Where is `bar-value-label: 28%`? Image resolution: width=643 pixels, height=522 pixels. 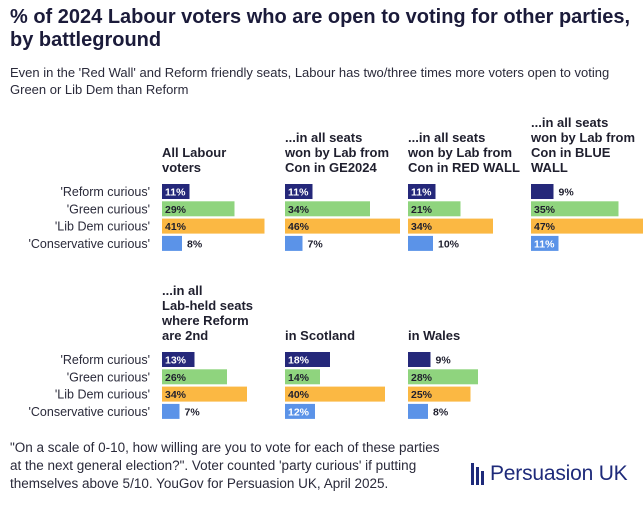 bar-value-label: 28% is located at coordinates (422, 378).